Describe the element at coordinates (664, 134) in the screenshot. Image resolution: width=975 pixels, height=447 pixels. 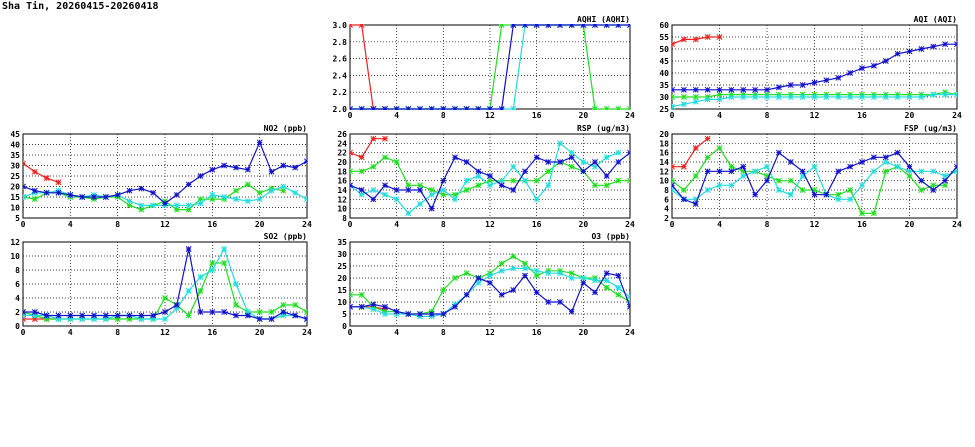
I see `fsp-y-tick-label: 20` at that location.